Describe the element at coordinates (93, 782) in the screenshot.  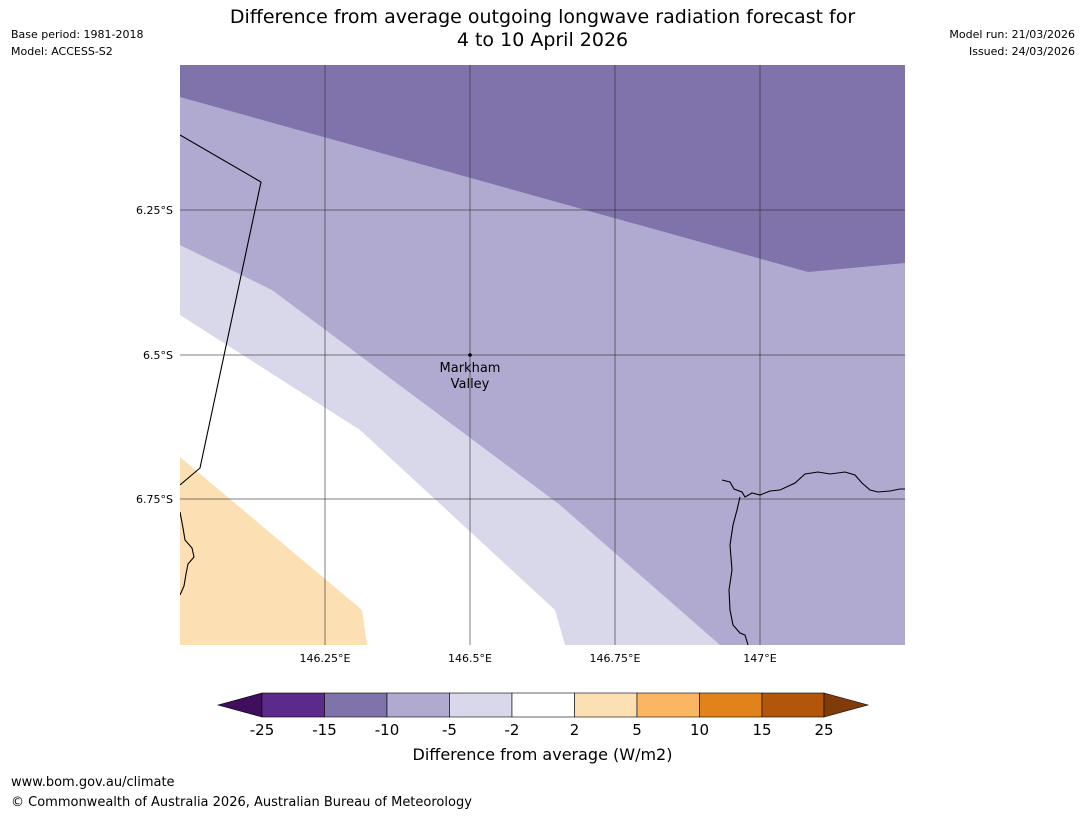
I see `footer-url: www.bom.gov.au/climate` at that location.